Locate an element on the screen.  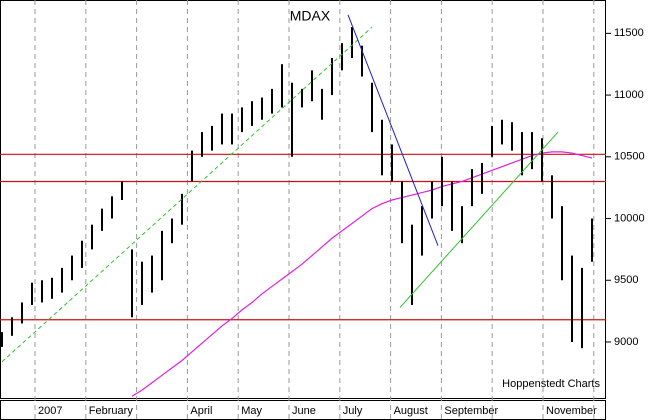
x-tick-label: August is located at coordinates (411, 411).